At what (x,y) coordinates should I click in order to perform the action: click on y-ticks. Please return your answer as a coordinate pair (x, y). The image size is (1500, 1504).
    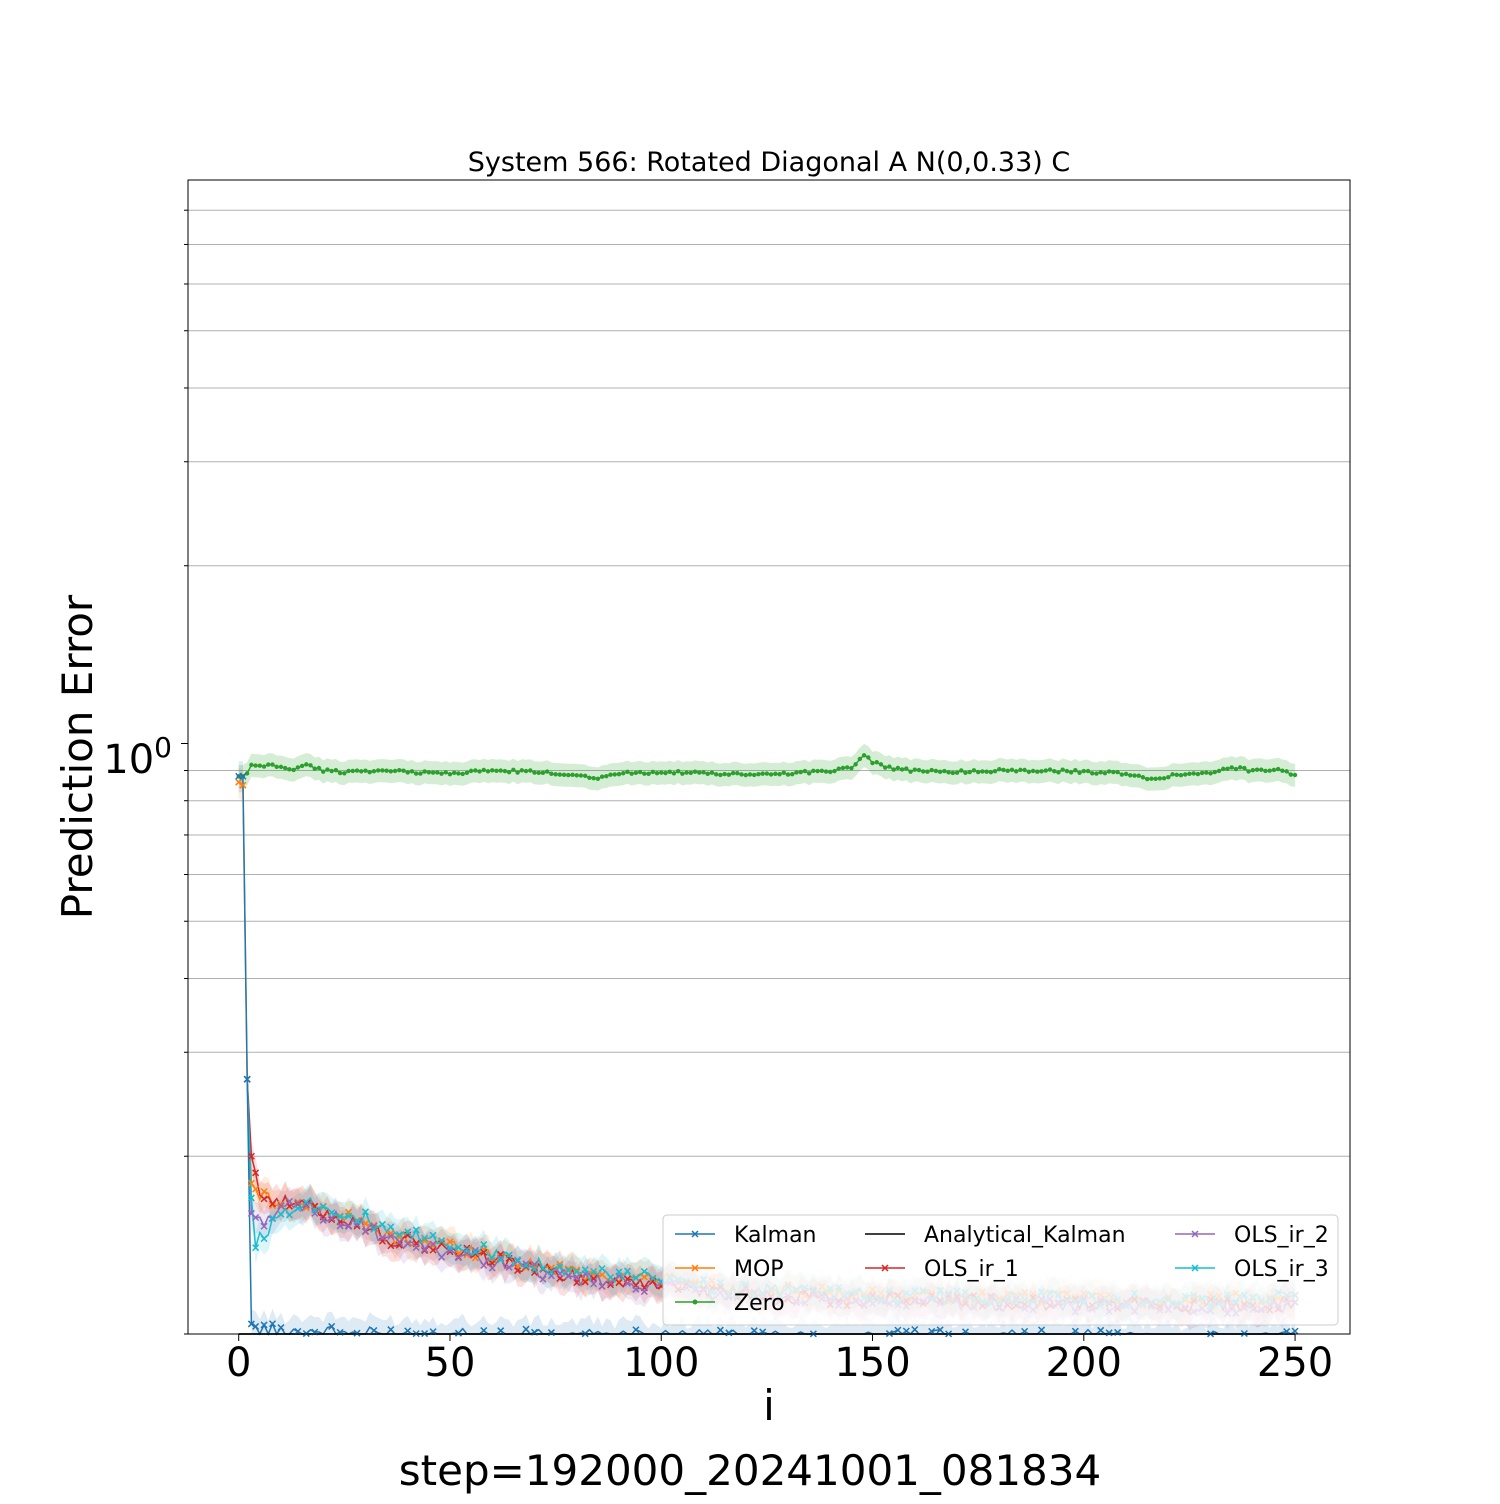
    Looking at the image, I should click on (184, 772).